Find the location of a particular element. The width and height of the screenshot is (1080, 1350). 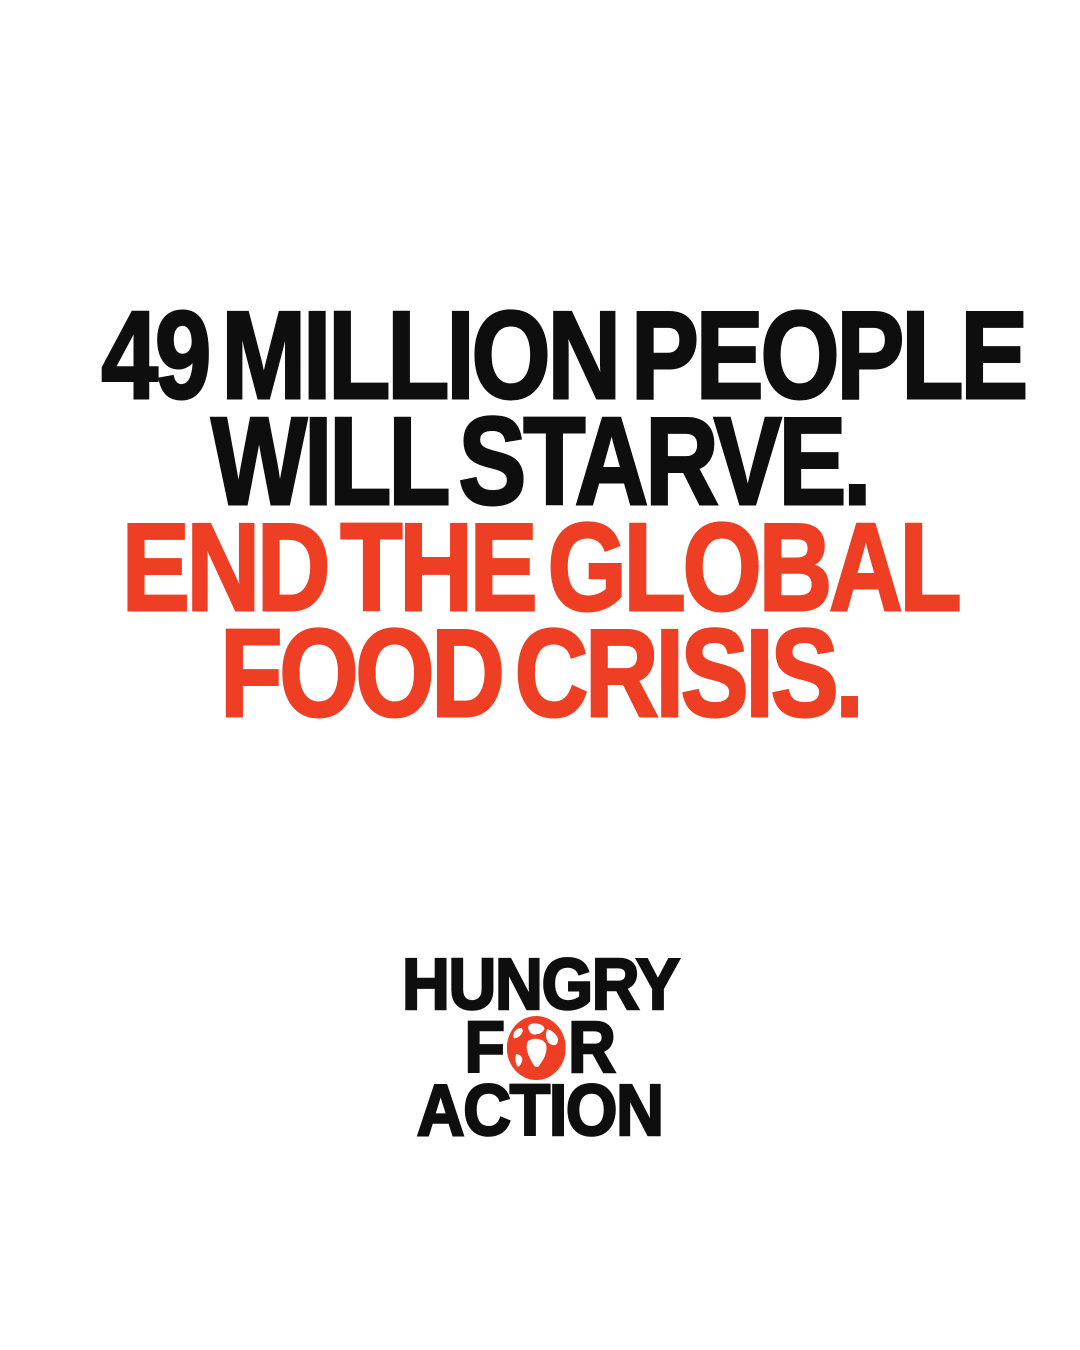

headline-line-3: END THE GLOBAL is located at coordinates (540, 568).